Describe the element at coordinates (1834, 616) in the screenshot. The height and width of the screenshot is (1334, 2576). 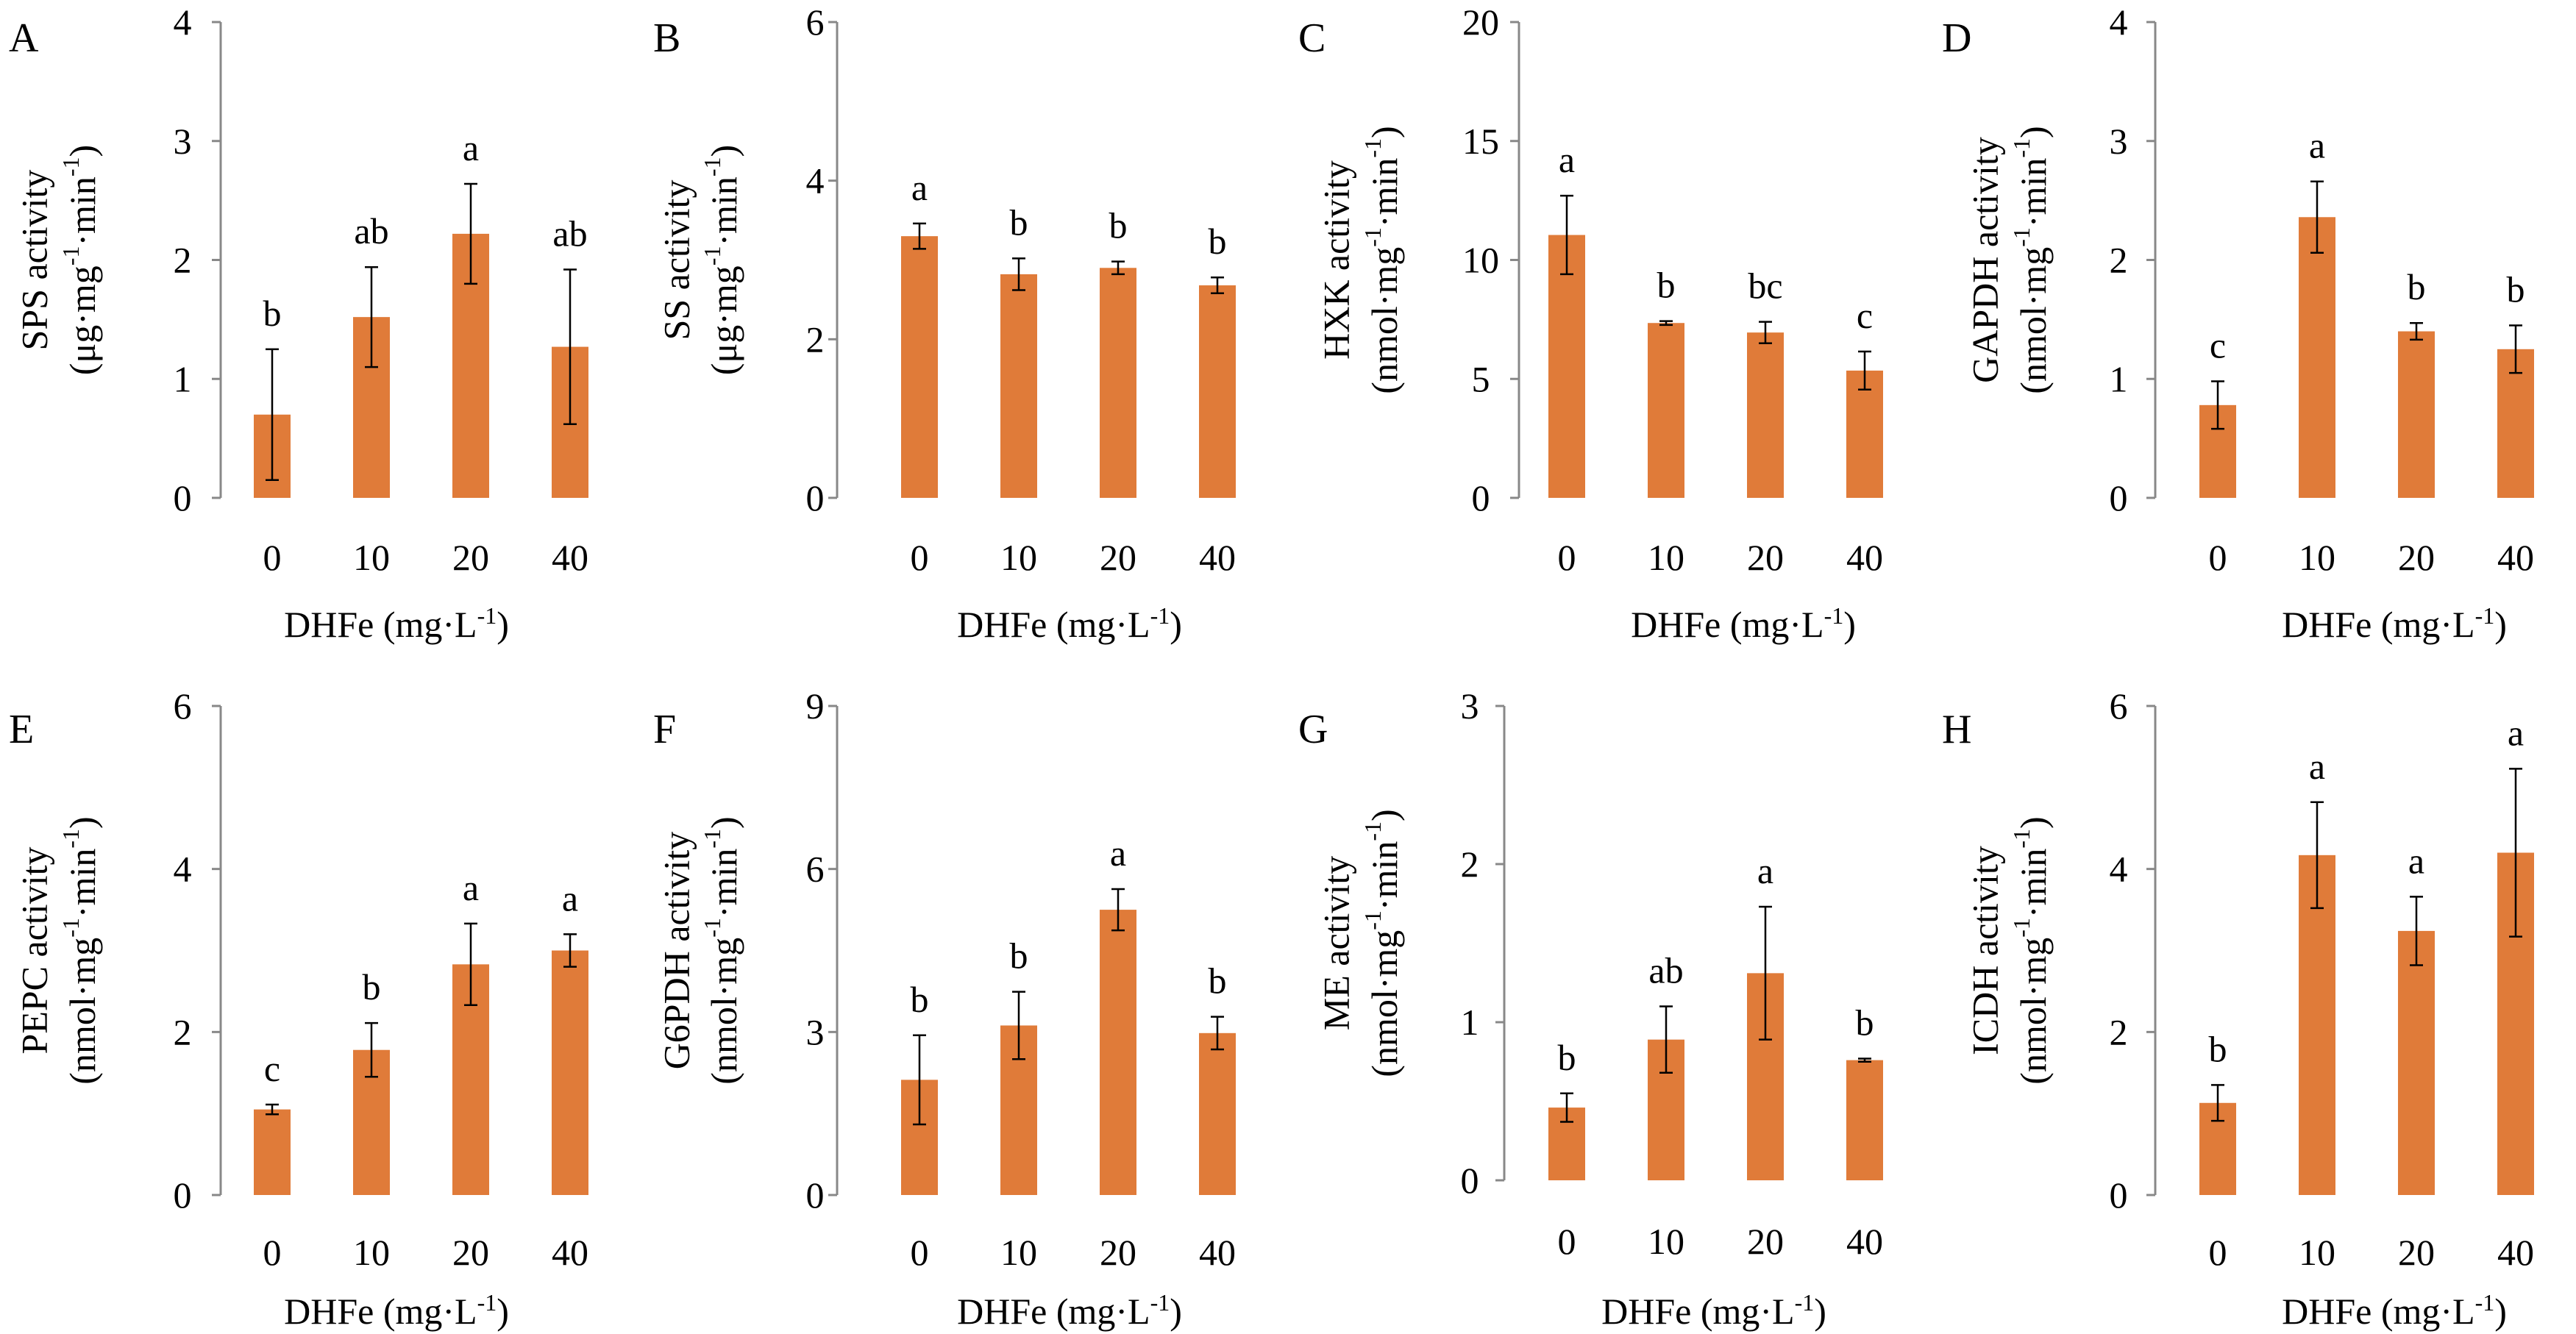
I see `x-axis-title-superscript: -1` at that location.